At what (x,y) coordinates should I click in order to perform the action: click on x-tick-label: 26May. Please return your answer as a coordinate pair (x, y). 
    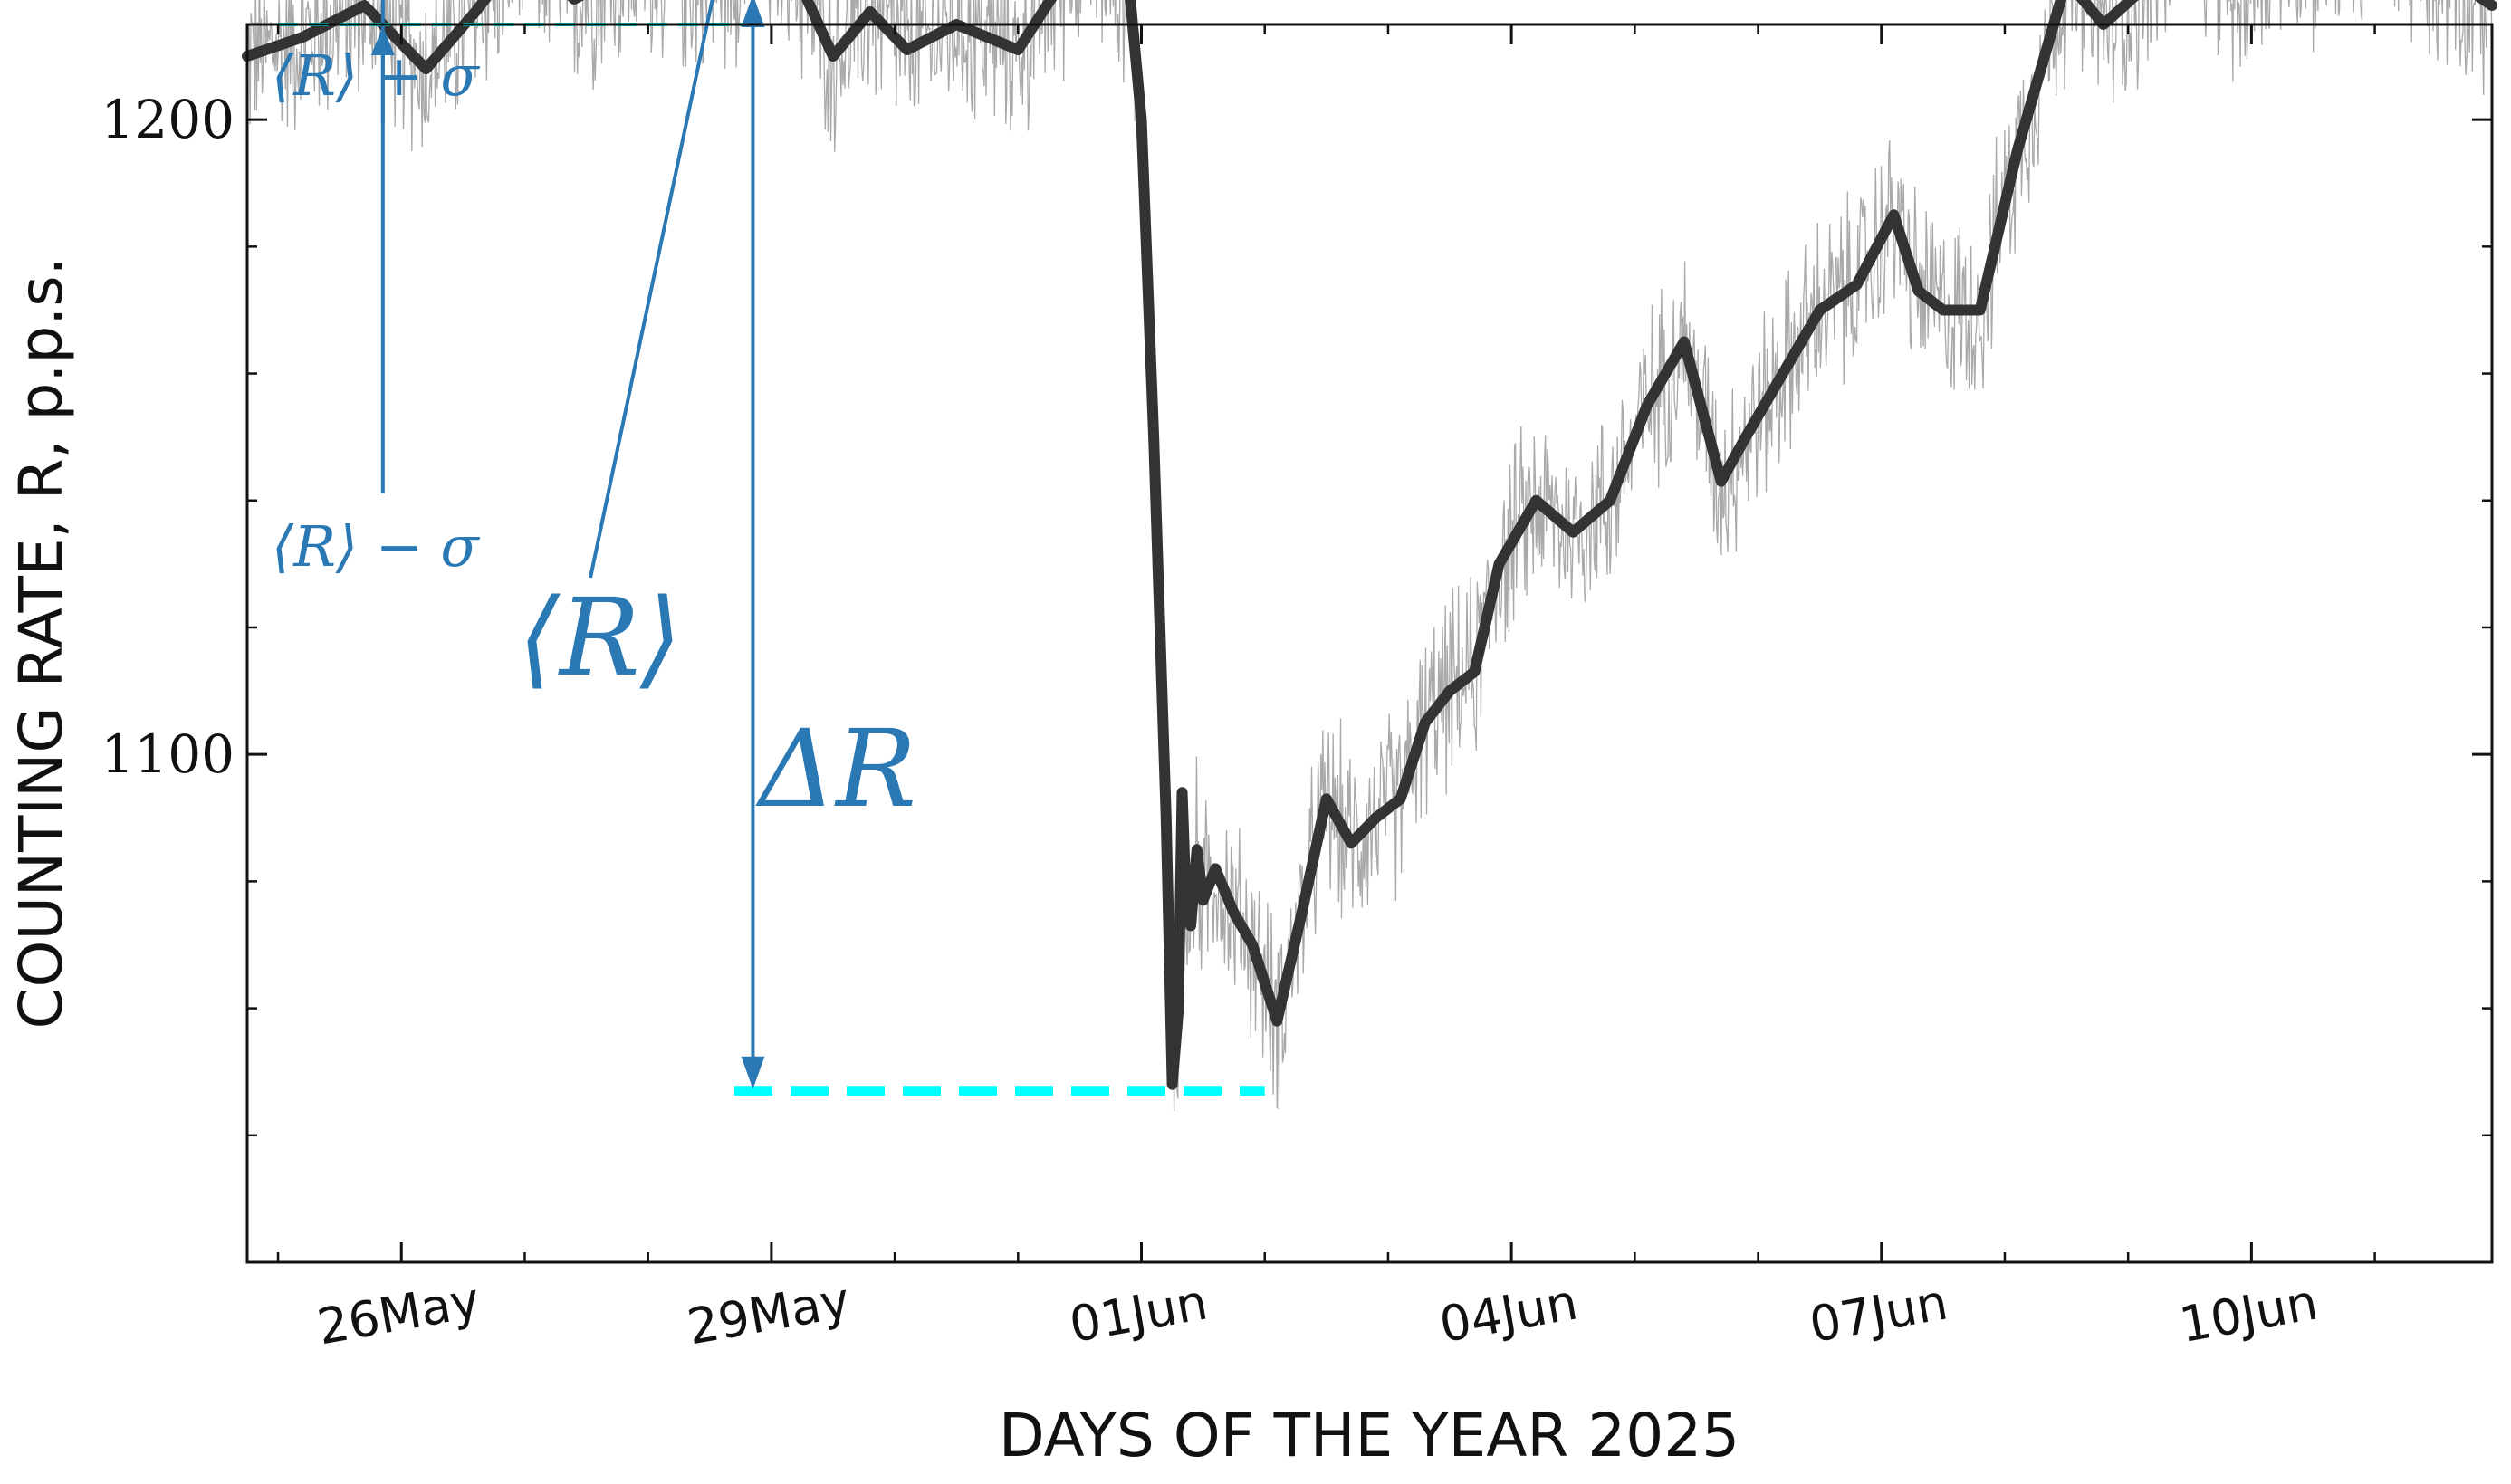
    Looking at the image, I should click on (398, 1313).